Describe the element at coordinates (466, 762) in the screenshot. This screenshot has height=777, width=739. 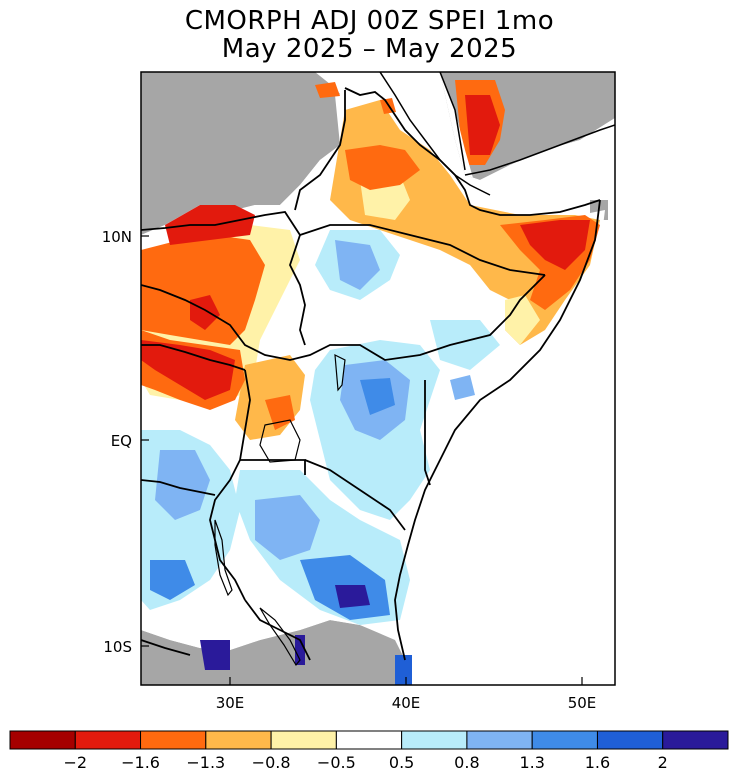
I see `colorbar-label: 0.8` at that location.